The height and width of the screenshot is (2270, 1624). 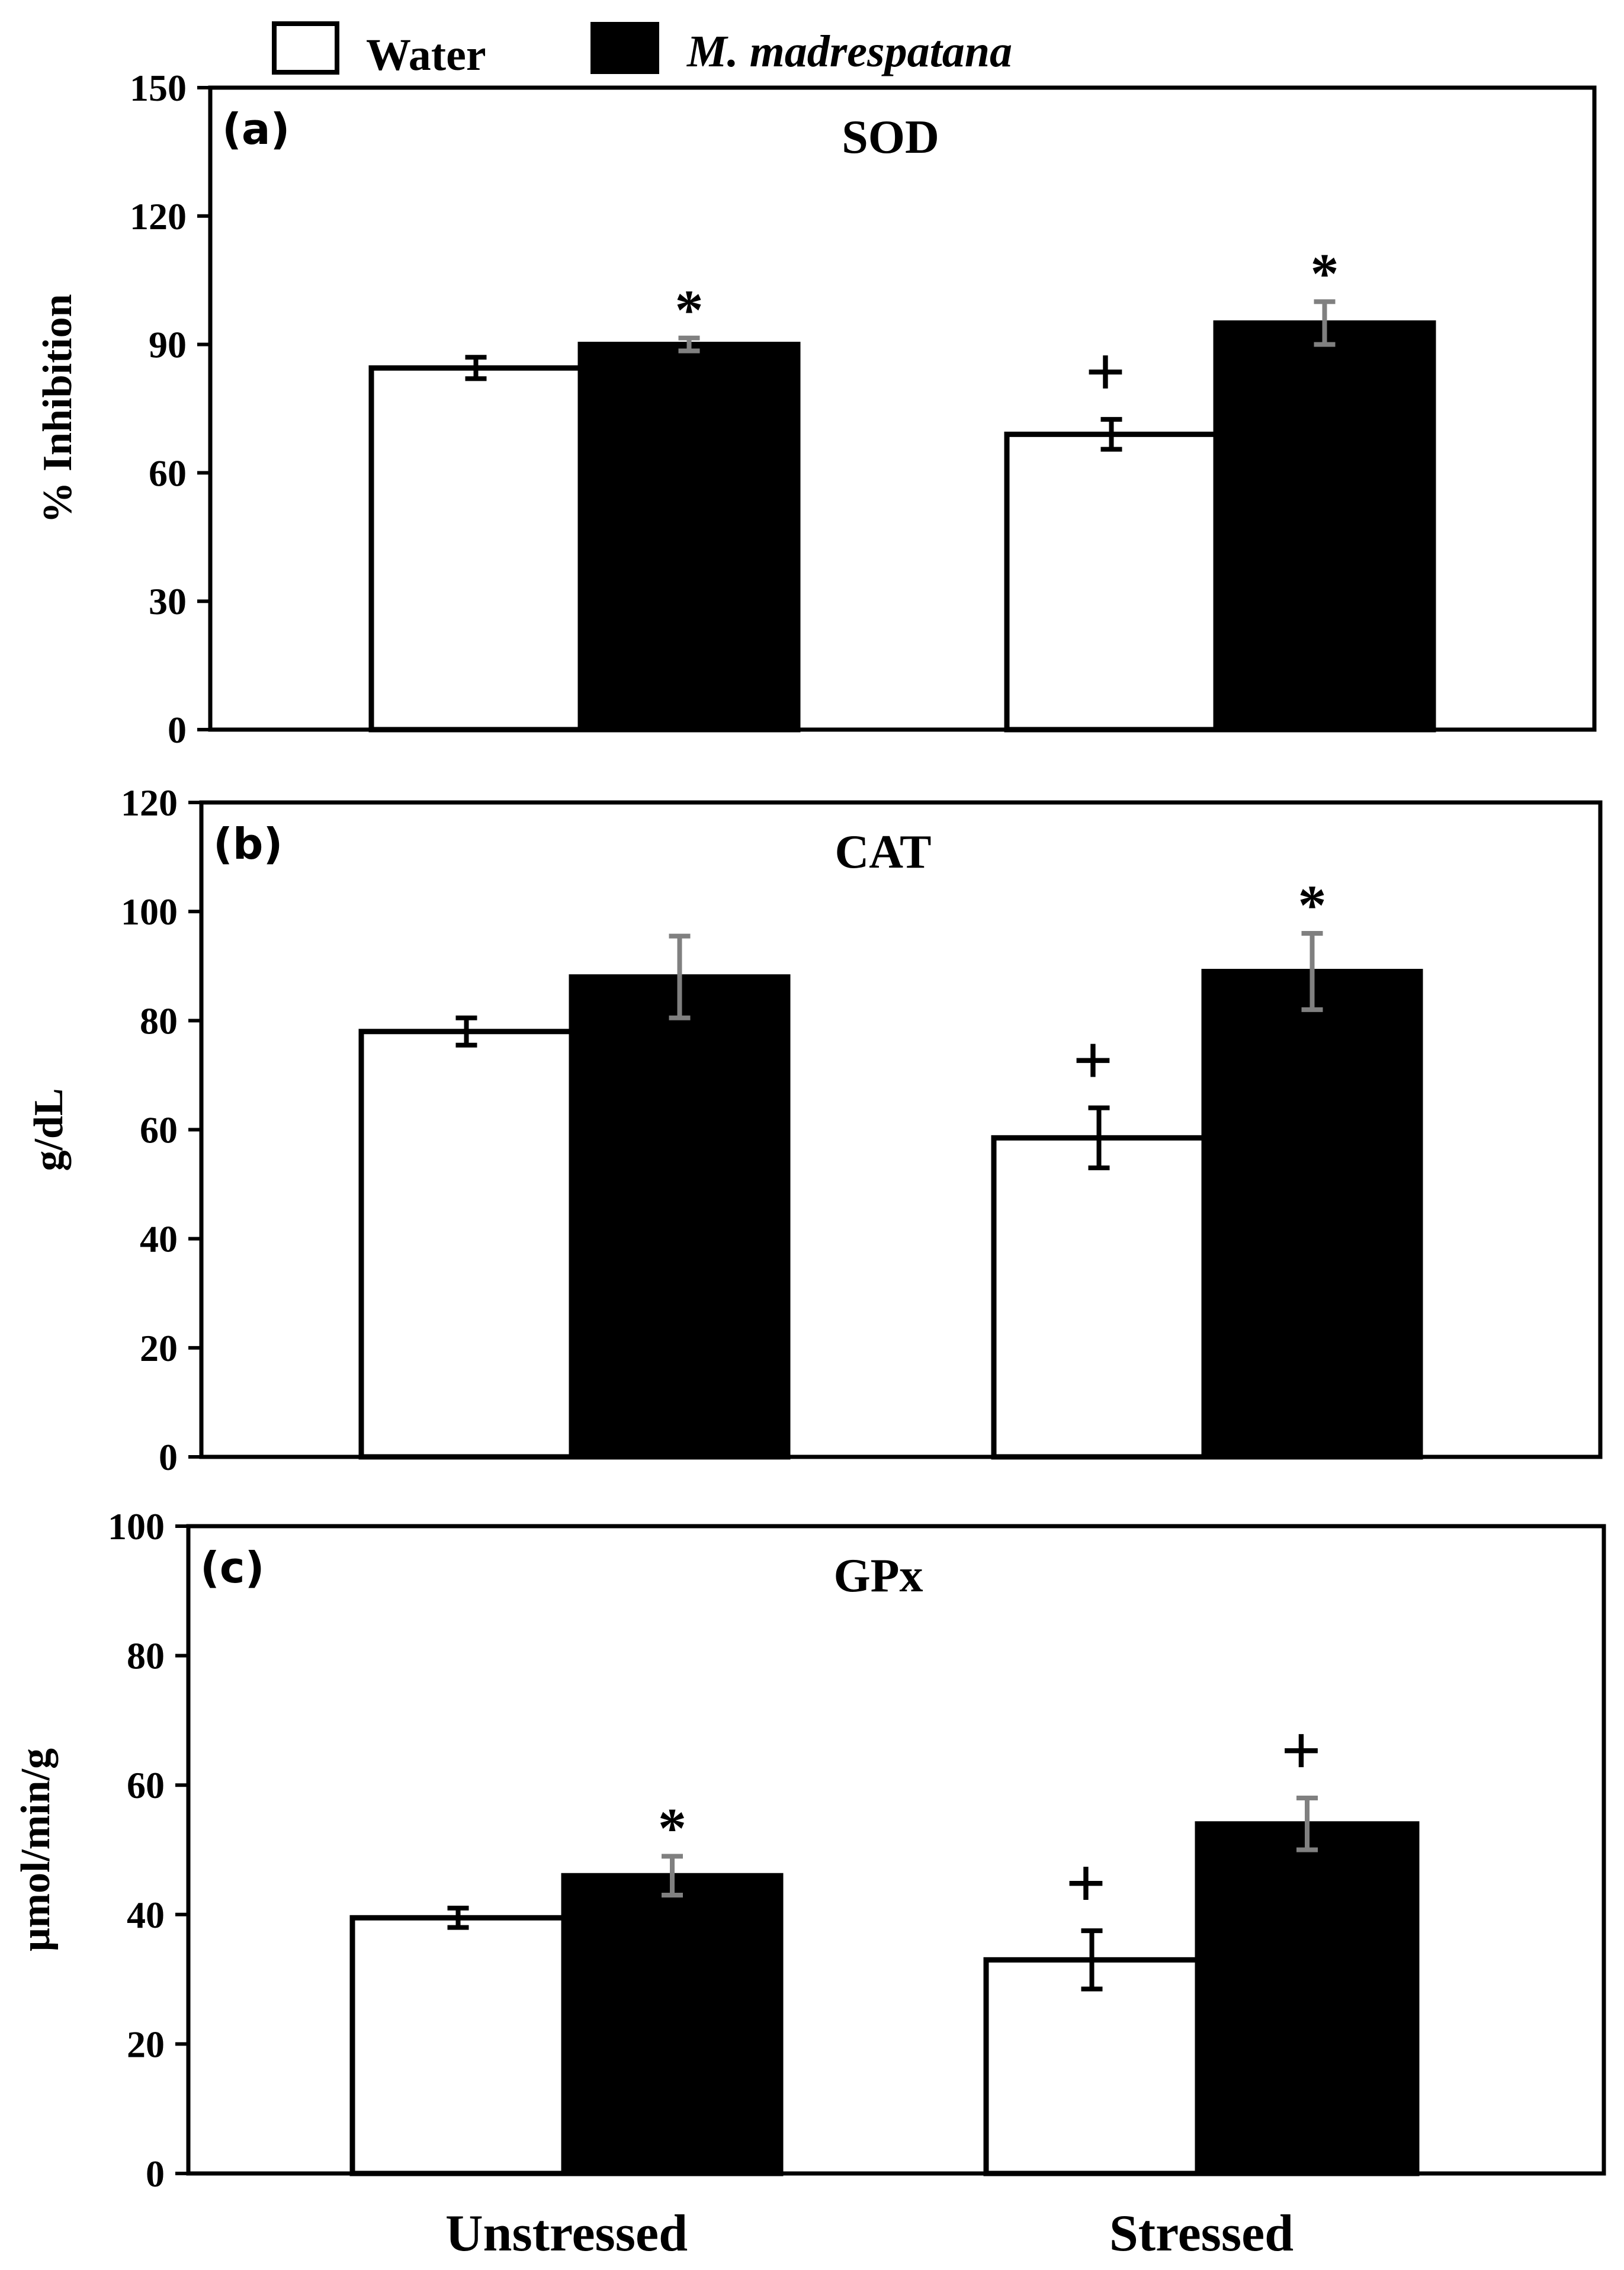 What do you see at coordinates (624, 48) in the screenshot?
I see `legend-swatch-mm` at bounding box center [624, 48].